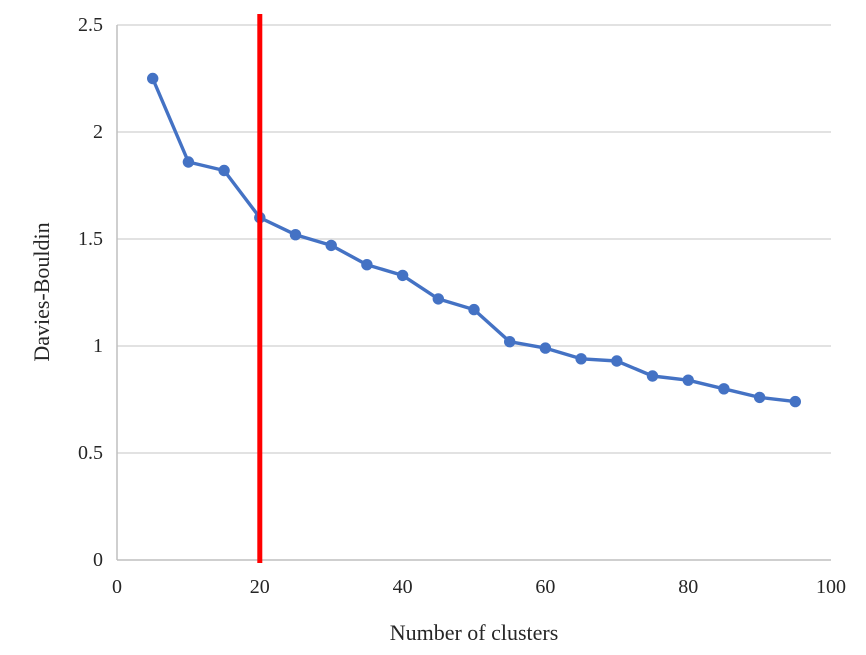 The width and height of the screenshot is (866, 655). I want to click on y-tick-label: 0, so click(98, 560).